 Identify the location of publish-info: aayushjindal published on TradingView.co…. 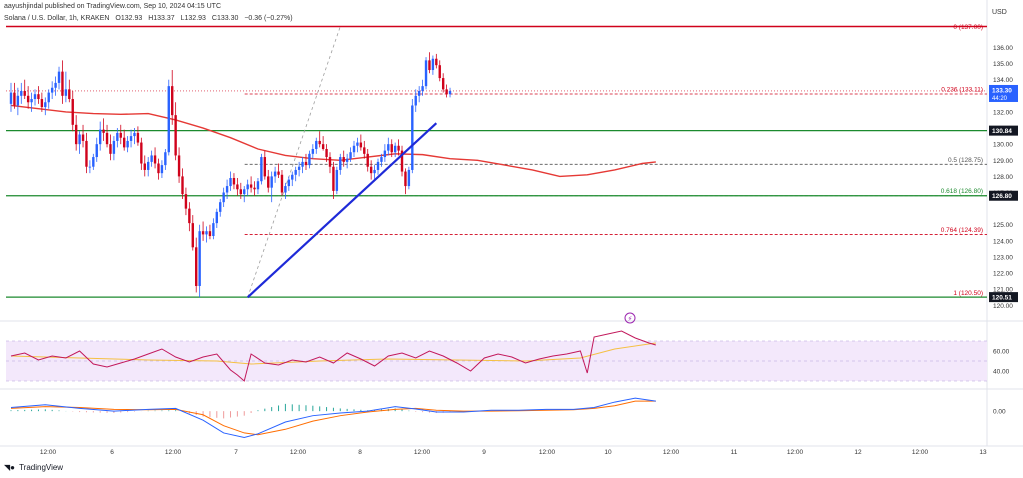
(113, 6).